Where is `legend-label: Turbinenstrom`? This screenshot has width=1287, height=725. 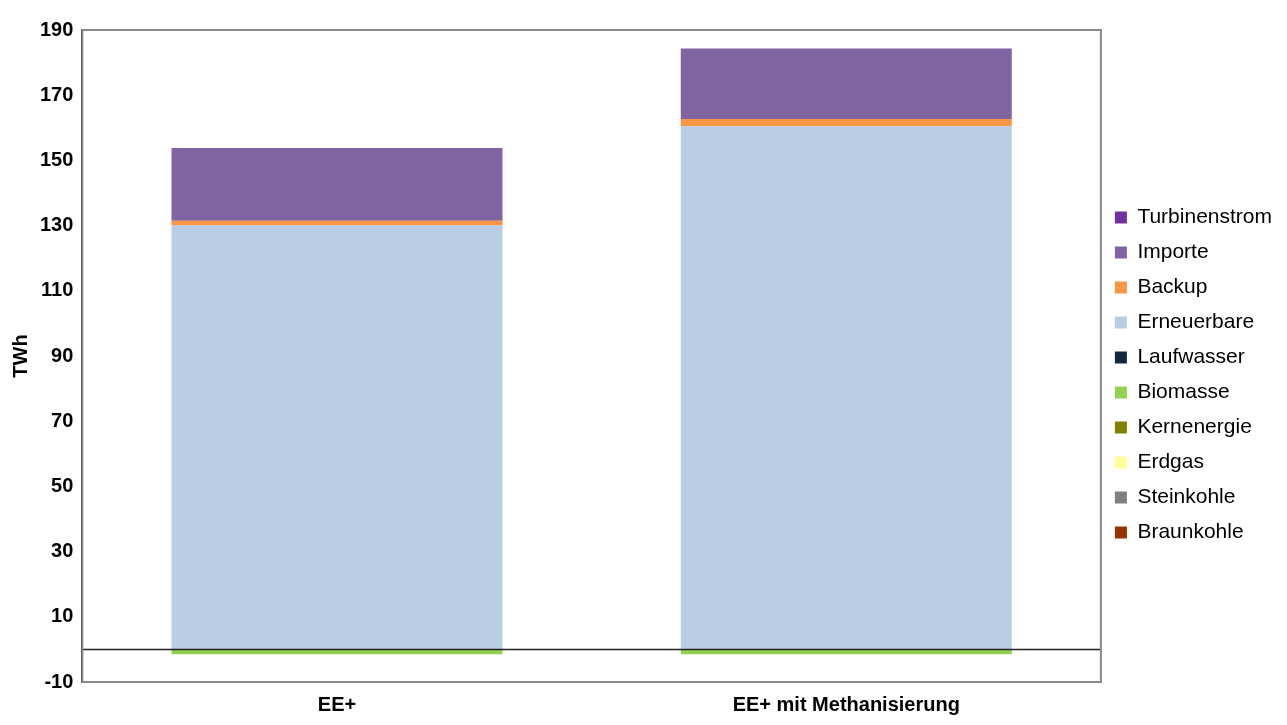 legend-label: Turbinenstrom is located at coordinates (1205, 216).